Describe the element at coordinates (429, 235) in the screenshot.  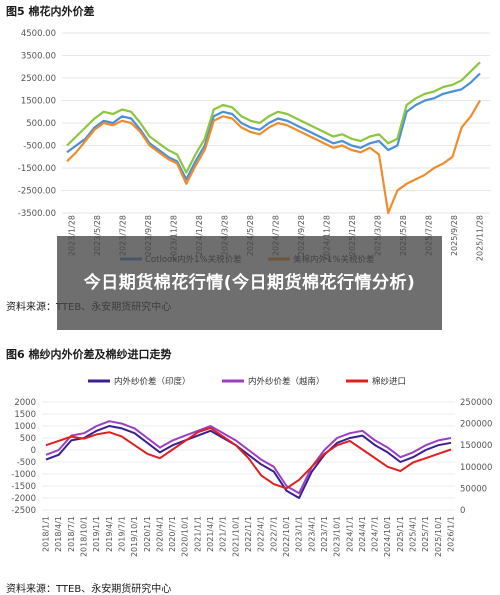
I see `x-tick-label: 2025/7/28` at that location.